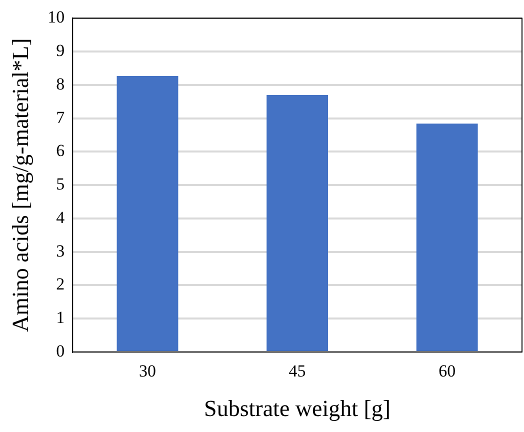  Describe the element at coordinates (60, 150) in the screenshot. I see `y-tick-label: 6` at that location.